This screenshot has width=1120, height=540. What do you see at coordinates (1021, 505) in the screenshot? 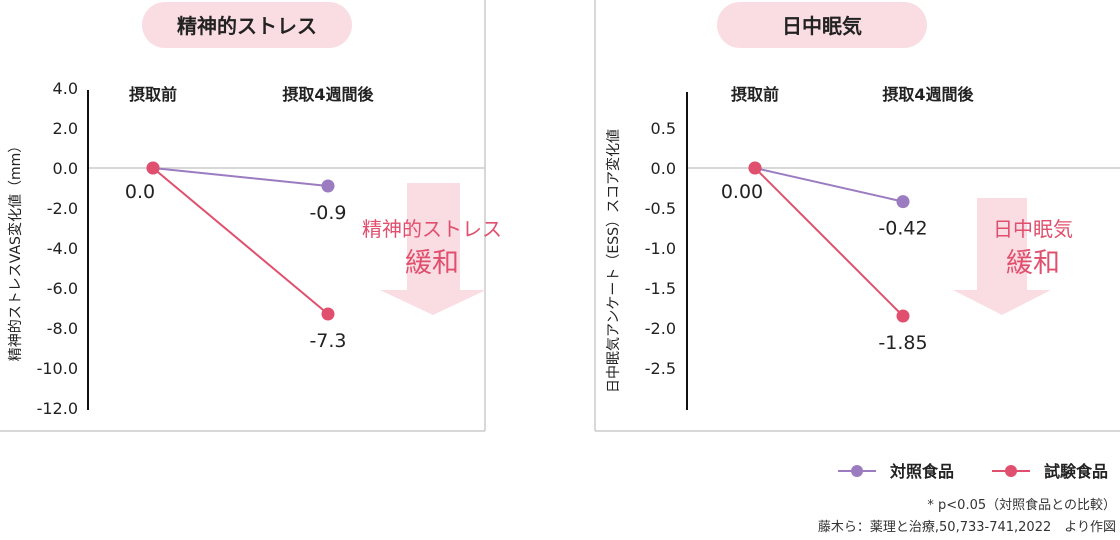
I see `footnote: * p<0.05（対照食品との比較）` at bounding box center [1021, 505].